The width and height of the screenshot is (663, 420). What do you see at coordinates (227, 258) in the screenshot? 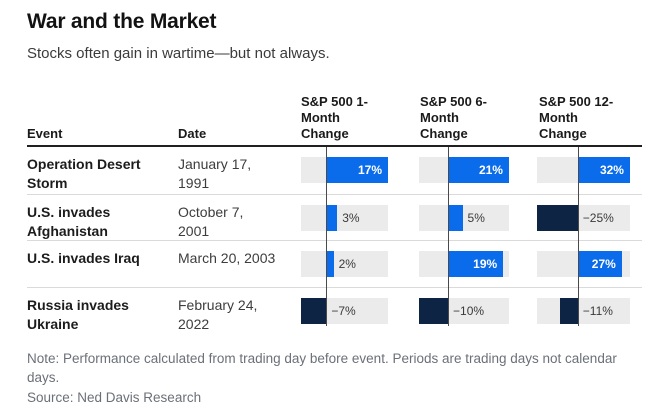
I see `date-cell: March 20, 2003` at bounding box center [227, 258].